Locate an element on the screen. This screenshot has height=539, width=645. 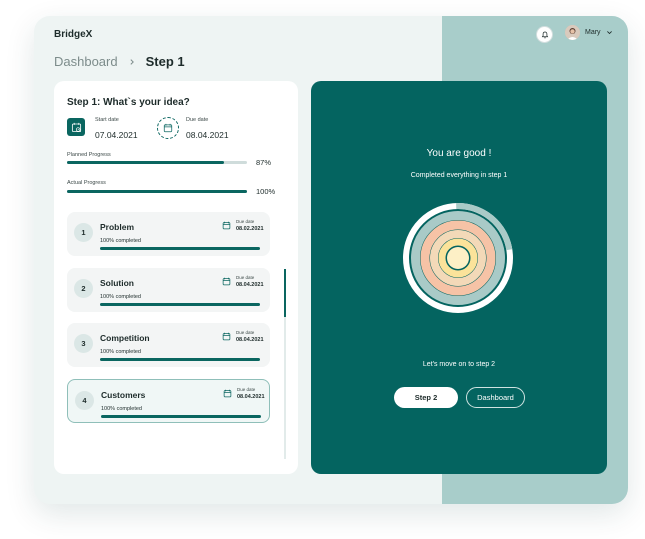
user-menu: Mary is located at coordinates (589, 32).